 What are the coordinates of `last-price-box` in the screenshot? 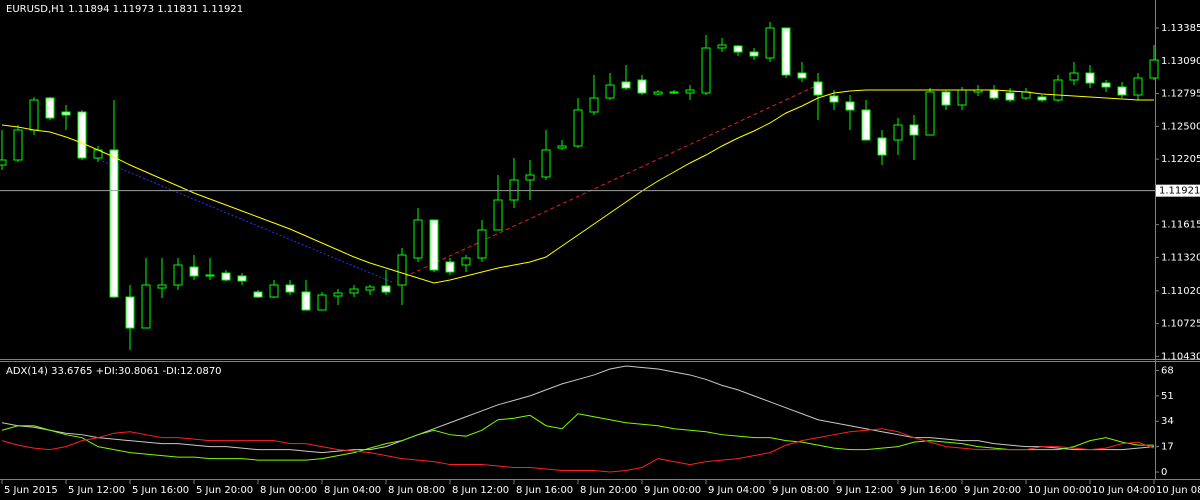 It's located at (1178, 190).